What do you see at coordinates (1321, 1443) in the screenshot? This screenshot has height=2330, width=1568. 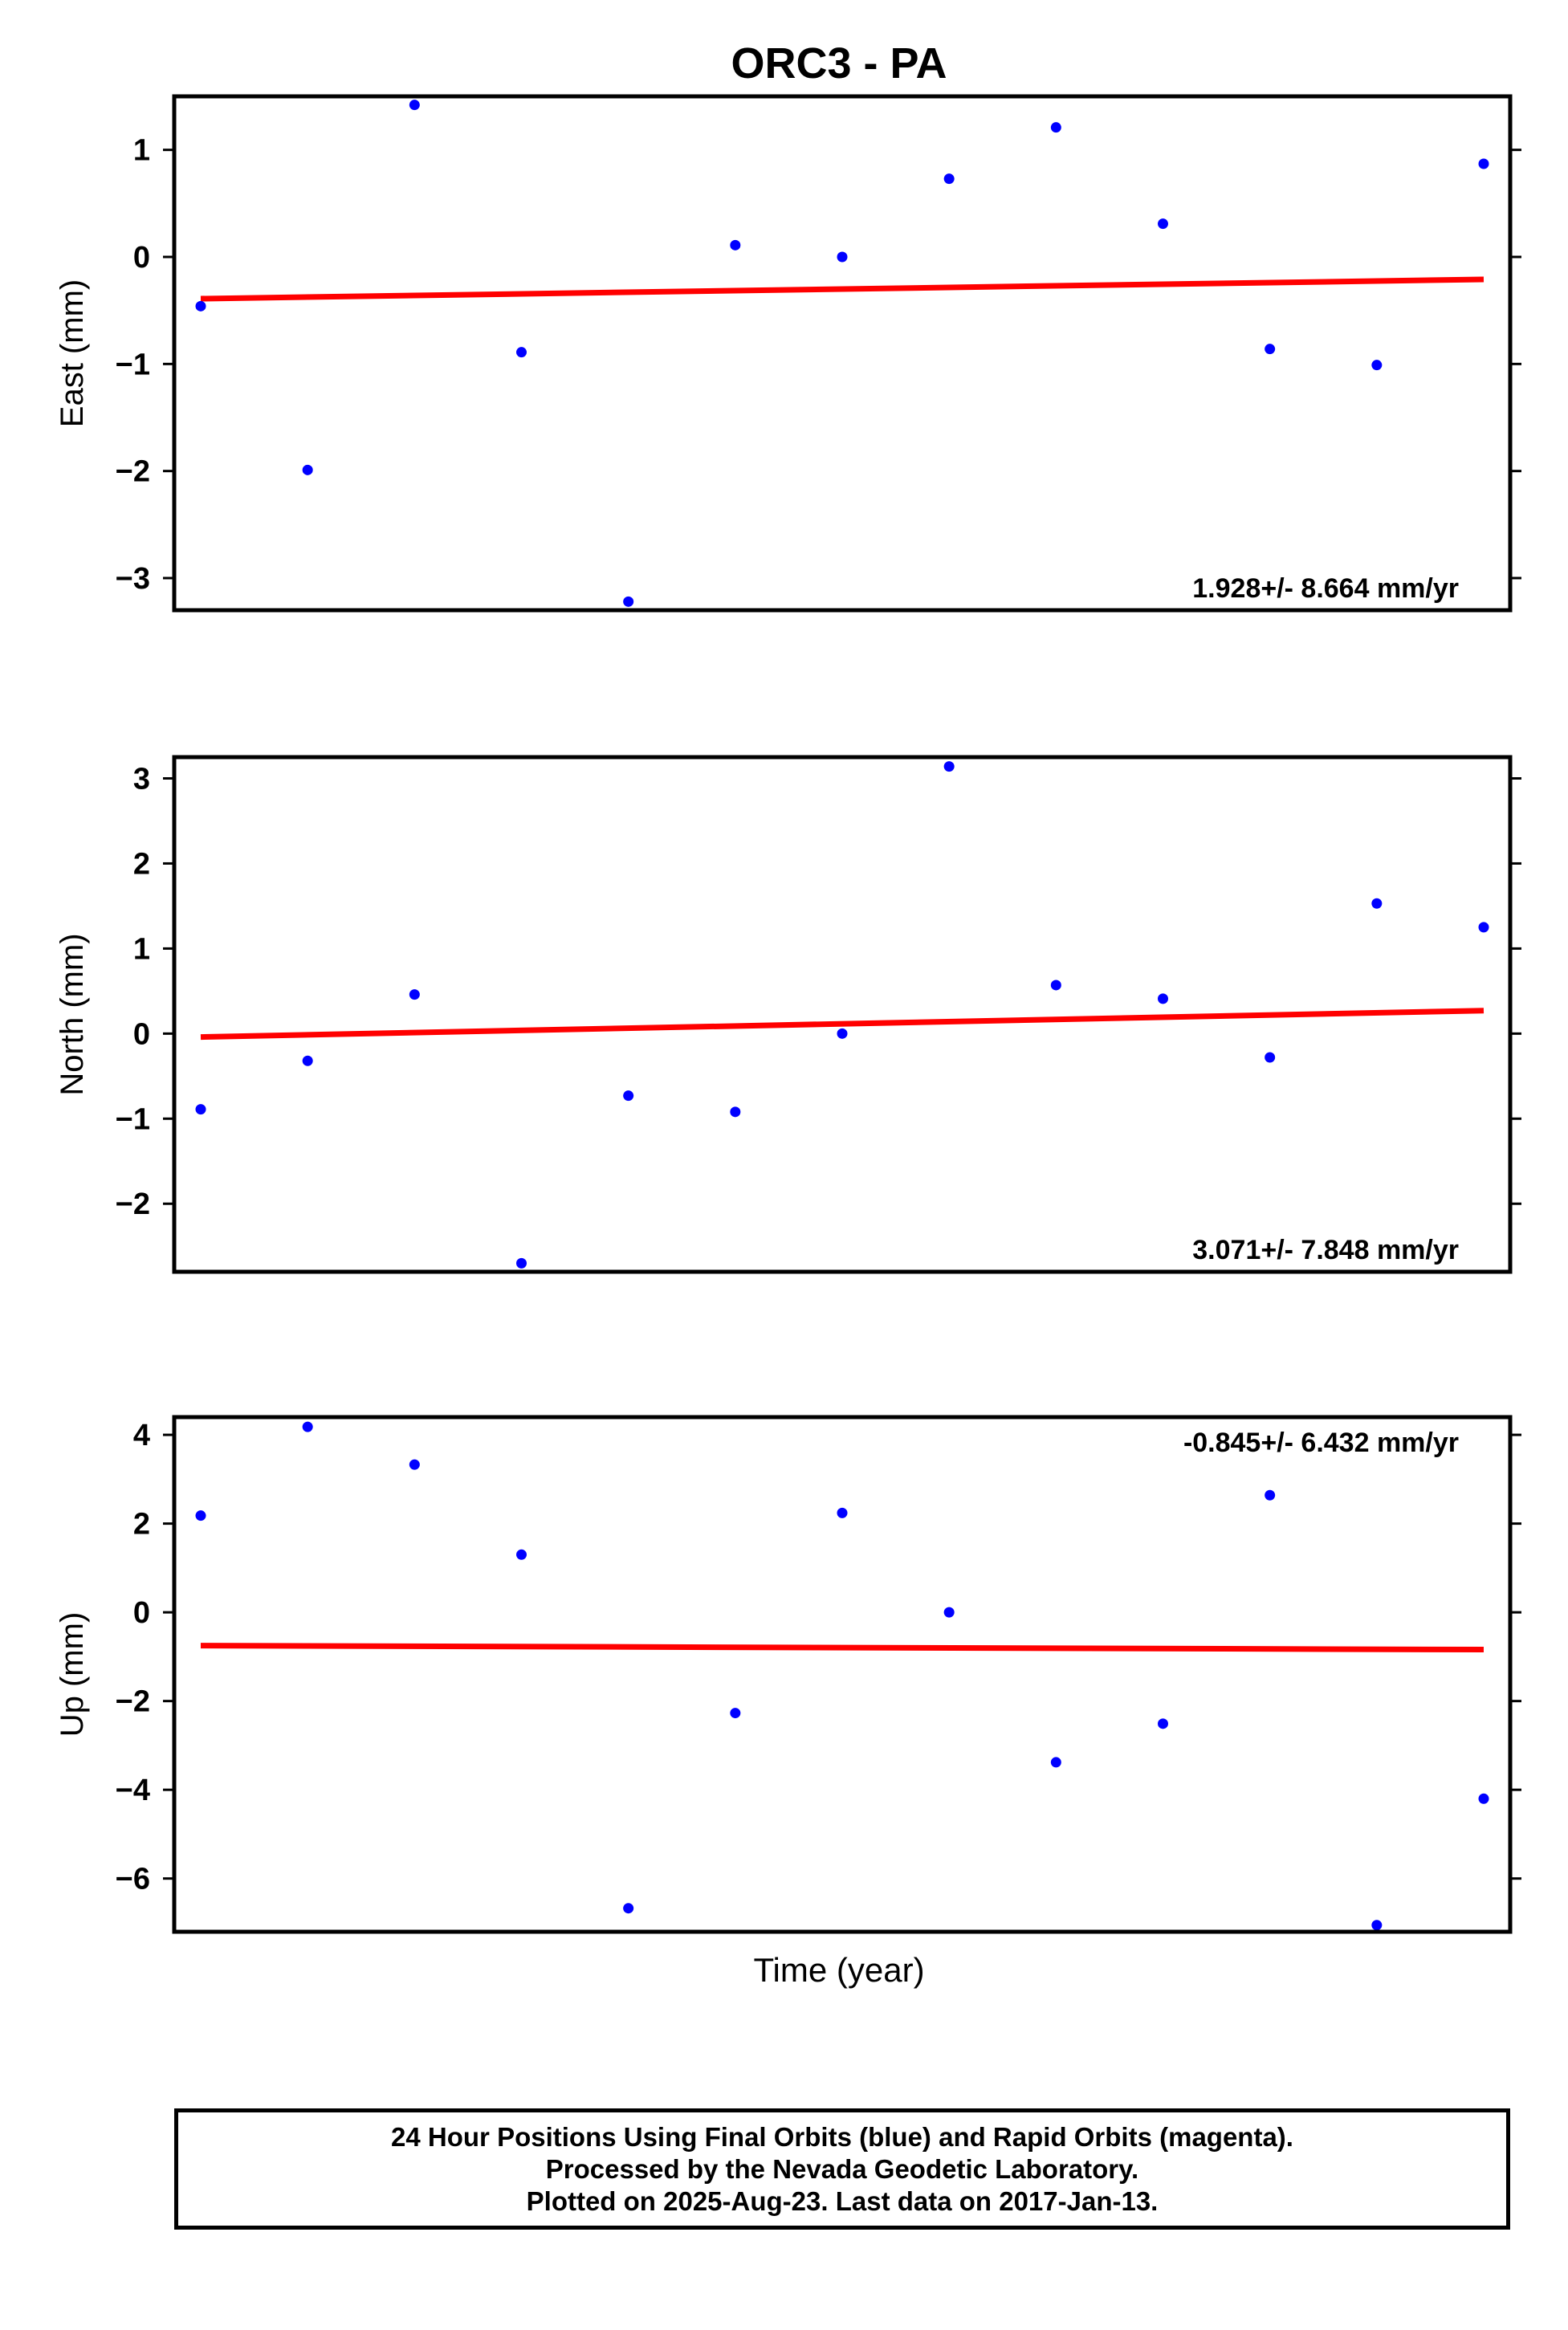 I see `up-rate-label: -0.845+/- 6.432 mm/yr` at bounding box center [1321, 1443].